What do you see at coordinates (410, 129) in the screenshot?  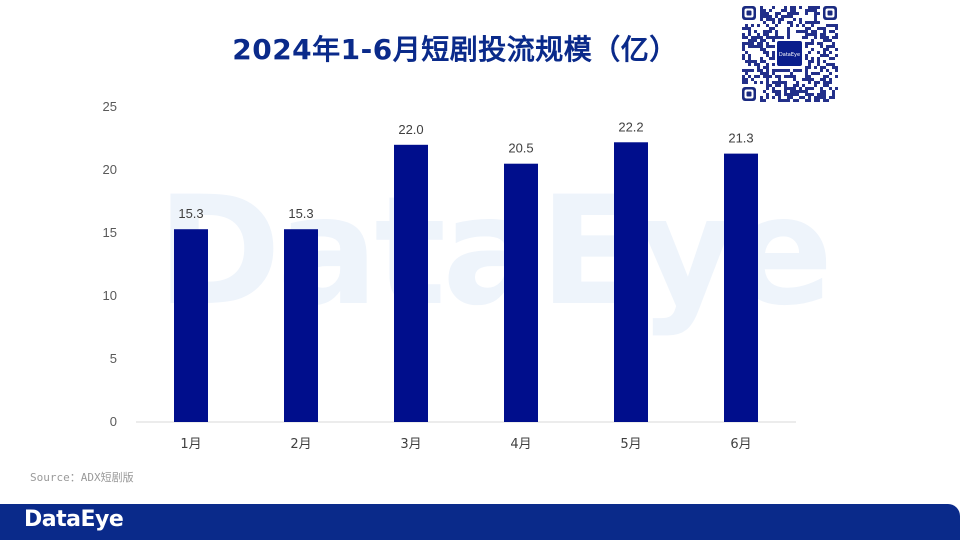 I see `bar-value-label: 22.0` at bounding box center [410, 129].